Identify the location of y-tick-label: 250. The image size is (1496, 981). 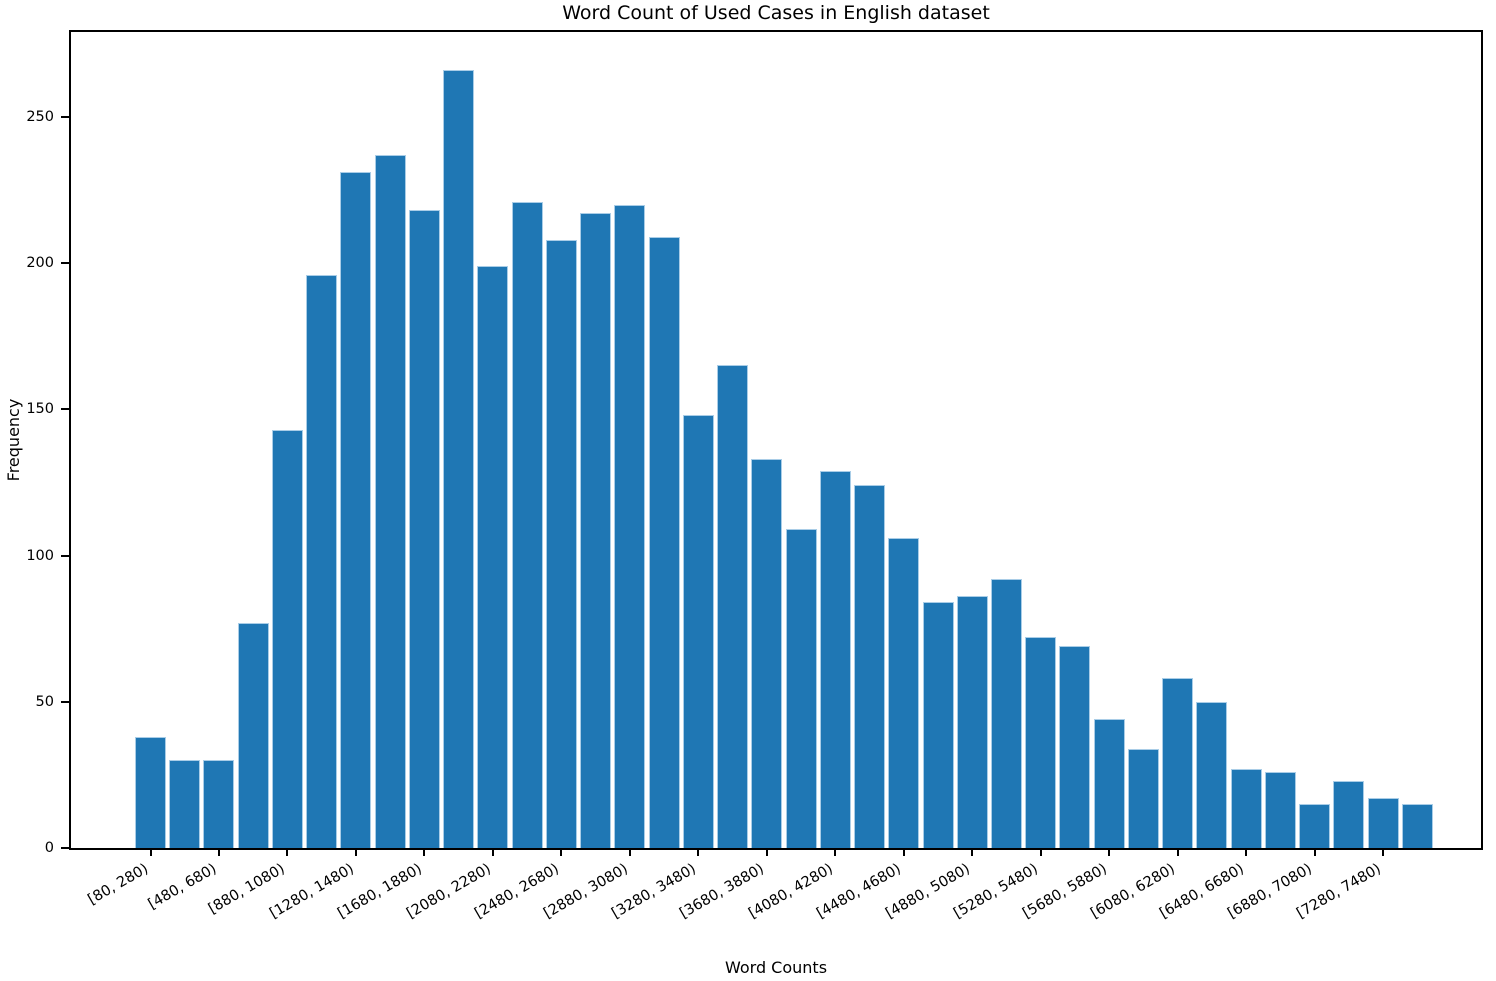
(40, 116).